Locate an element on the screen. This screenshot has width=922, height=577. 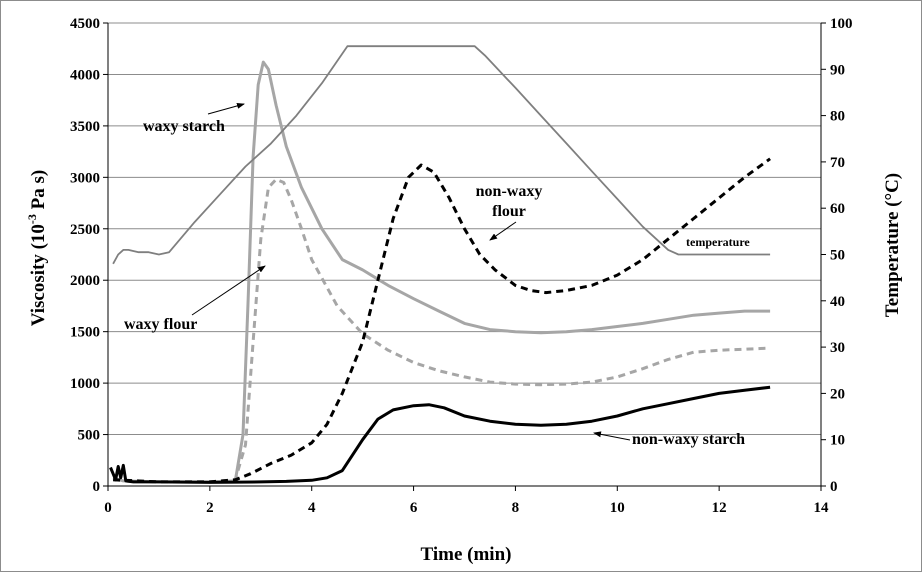
y-tick-label: 3000 is located at coordinates (85, 178).